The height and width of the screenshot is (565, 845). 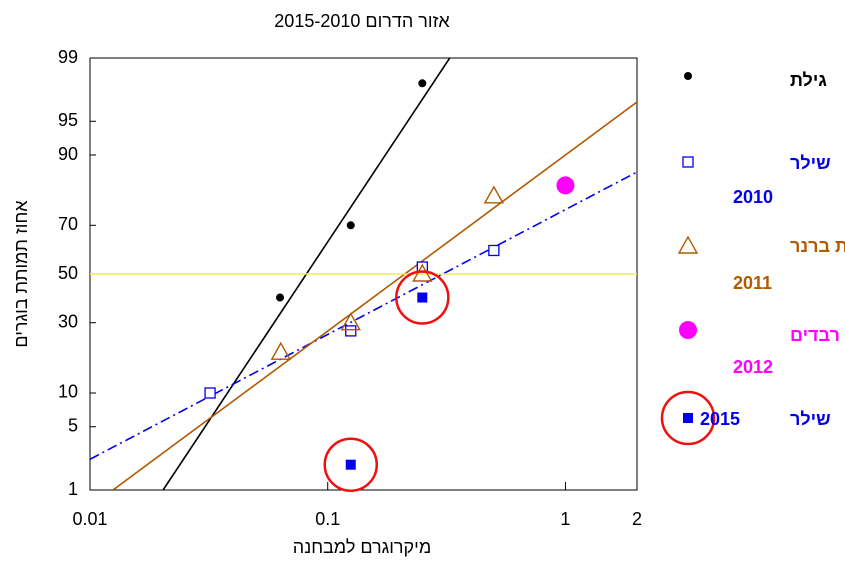 What do you see at coordinates (362, 21) in the screenshot?
I see `chart-title: אזור הדרום 2015-2010` at bounding box center [362, 21].